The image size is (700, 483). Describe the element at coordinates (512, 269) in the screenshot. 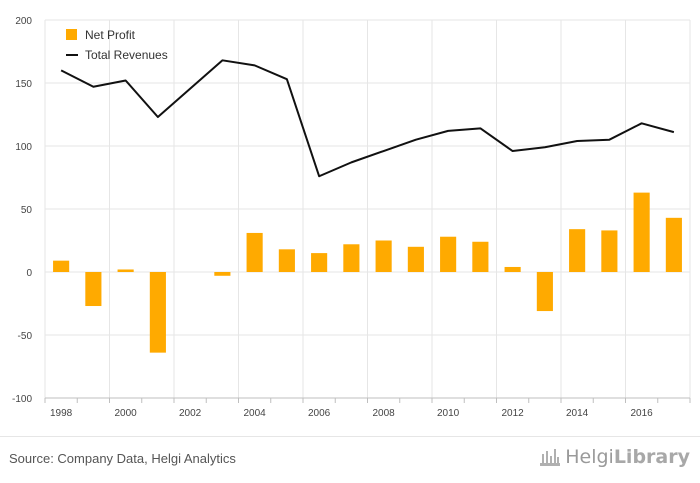

I see `bar-net-profit-2012` at that location.